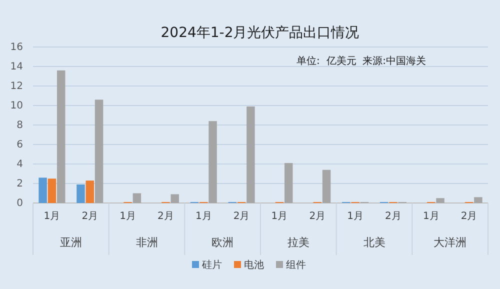 The image size is (500, 289). What do you see at coordinates (19, 145) in the screenshot?
I see `y-tick-label: 6` at bounding box center [19, 145].